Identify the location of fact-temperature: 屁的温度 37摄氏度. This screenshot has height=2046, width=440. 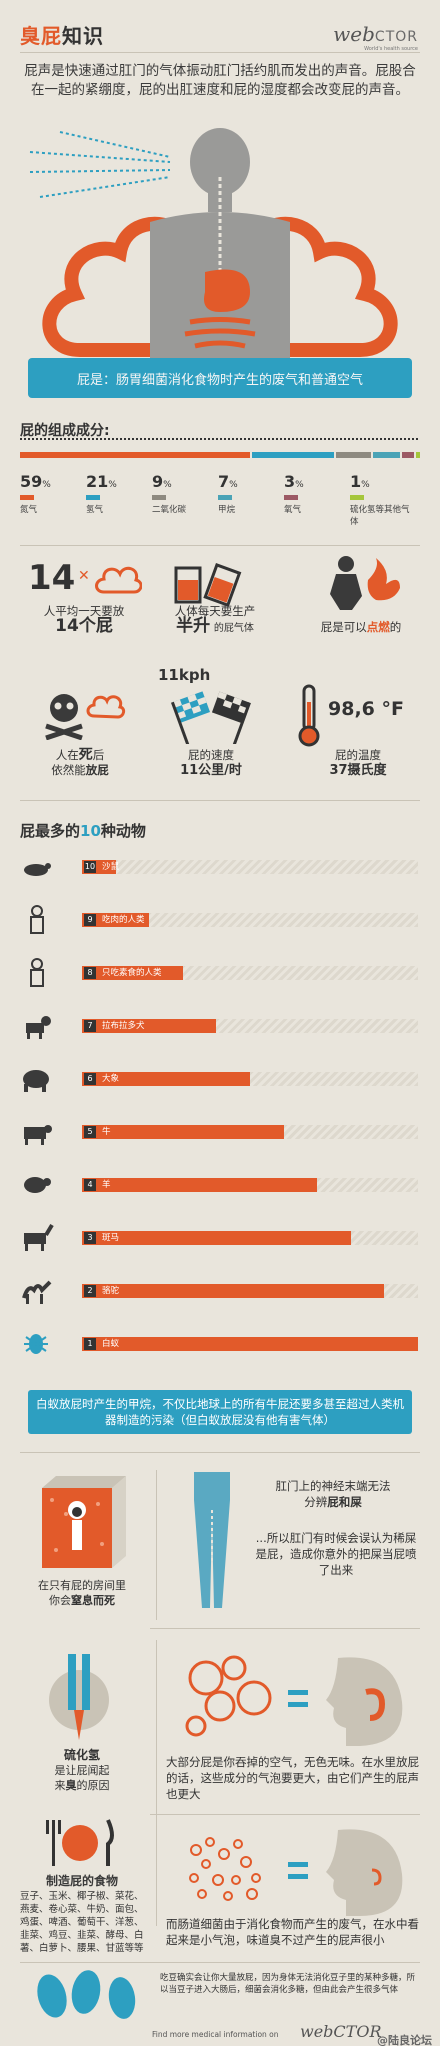
(358, 763).